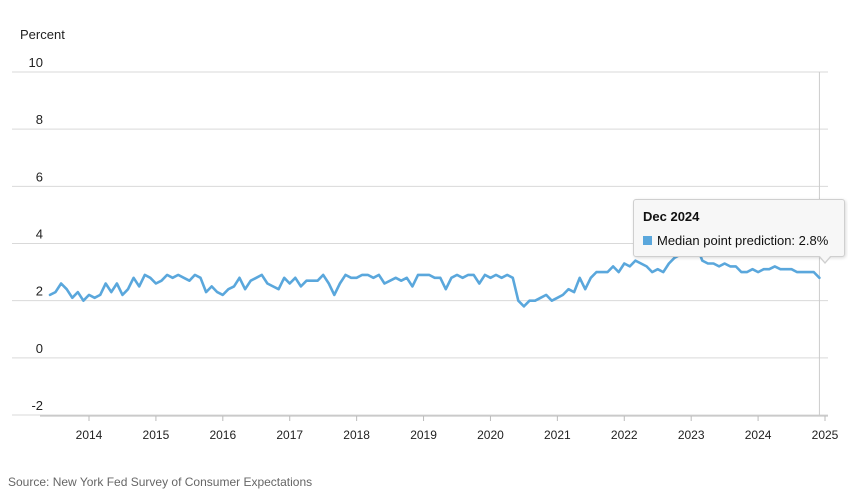 The image size is (848, 489). I want to click on tooltip-series-swatch, so click(647, 240).